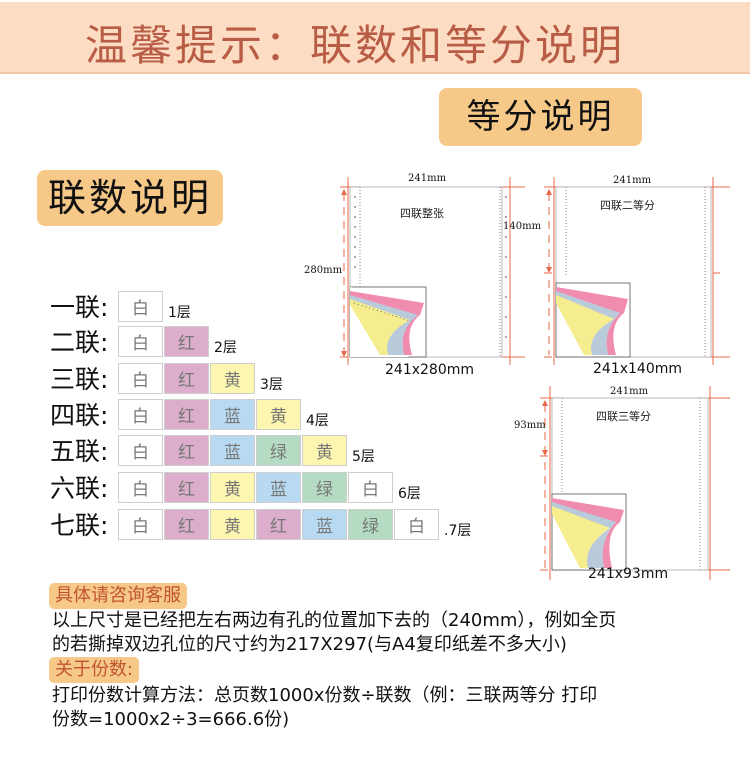  I want to click on ply-row: 三联: 白红黄 3层, so click(166, 378).